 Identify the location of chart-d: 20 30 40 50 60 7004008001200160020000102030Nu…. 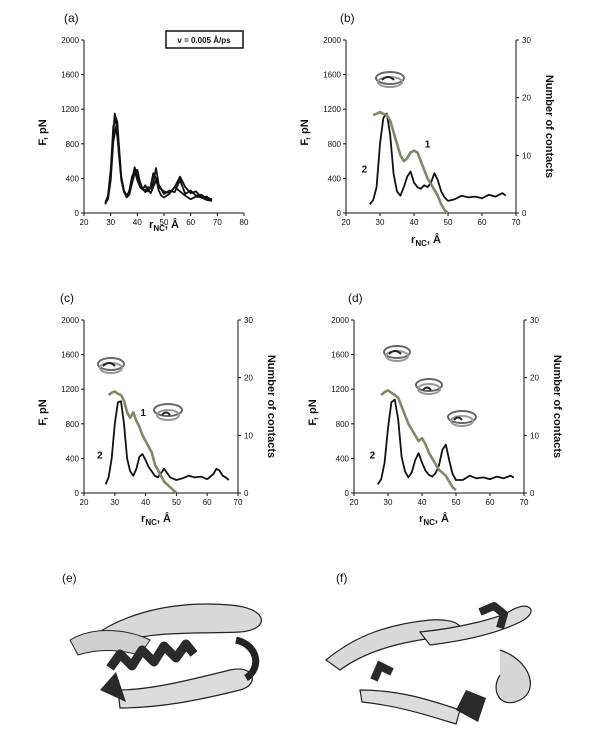
(435, 421).